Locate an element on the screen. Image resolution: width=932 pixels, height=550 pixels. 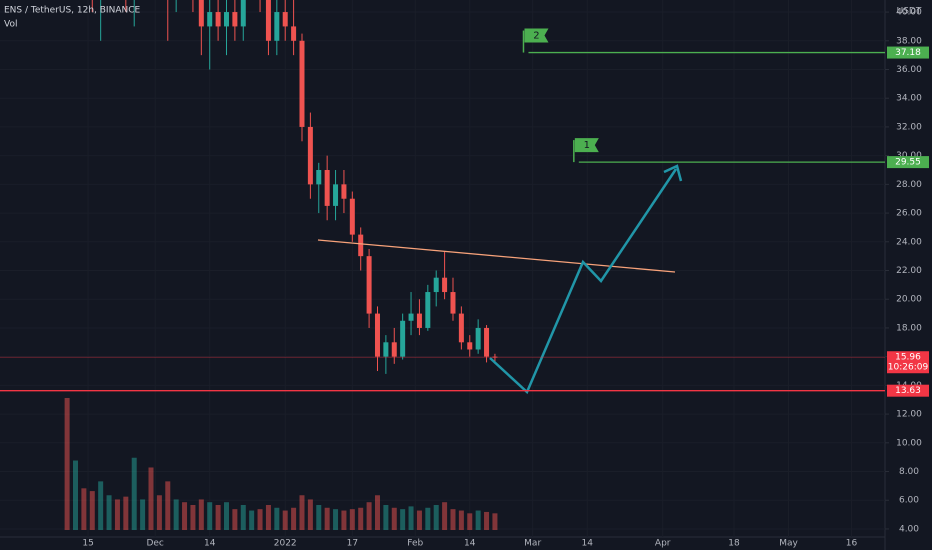
price-level-label: 29.55 is located at coordinates (908, 163).